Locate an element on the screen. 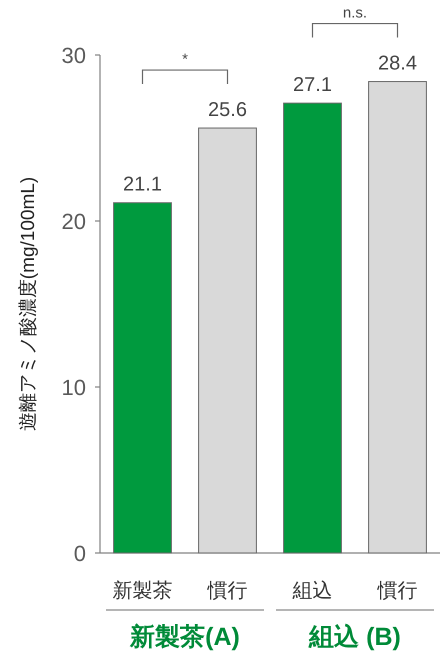  x-tick-label: 新製茶 is located at coordinates (142, 591).